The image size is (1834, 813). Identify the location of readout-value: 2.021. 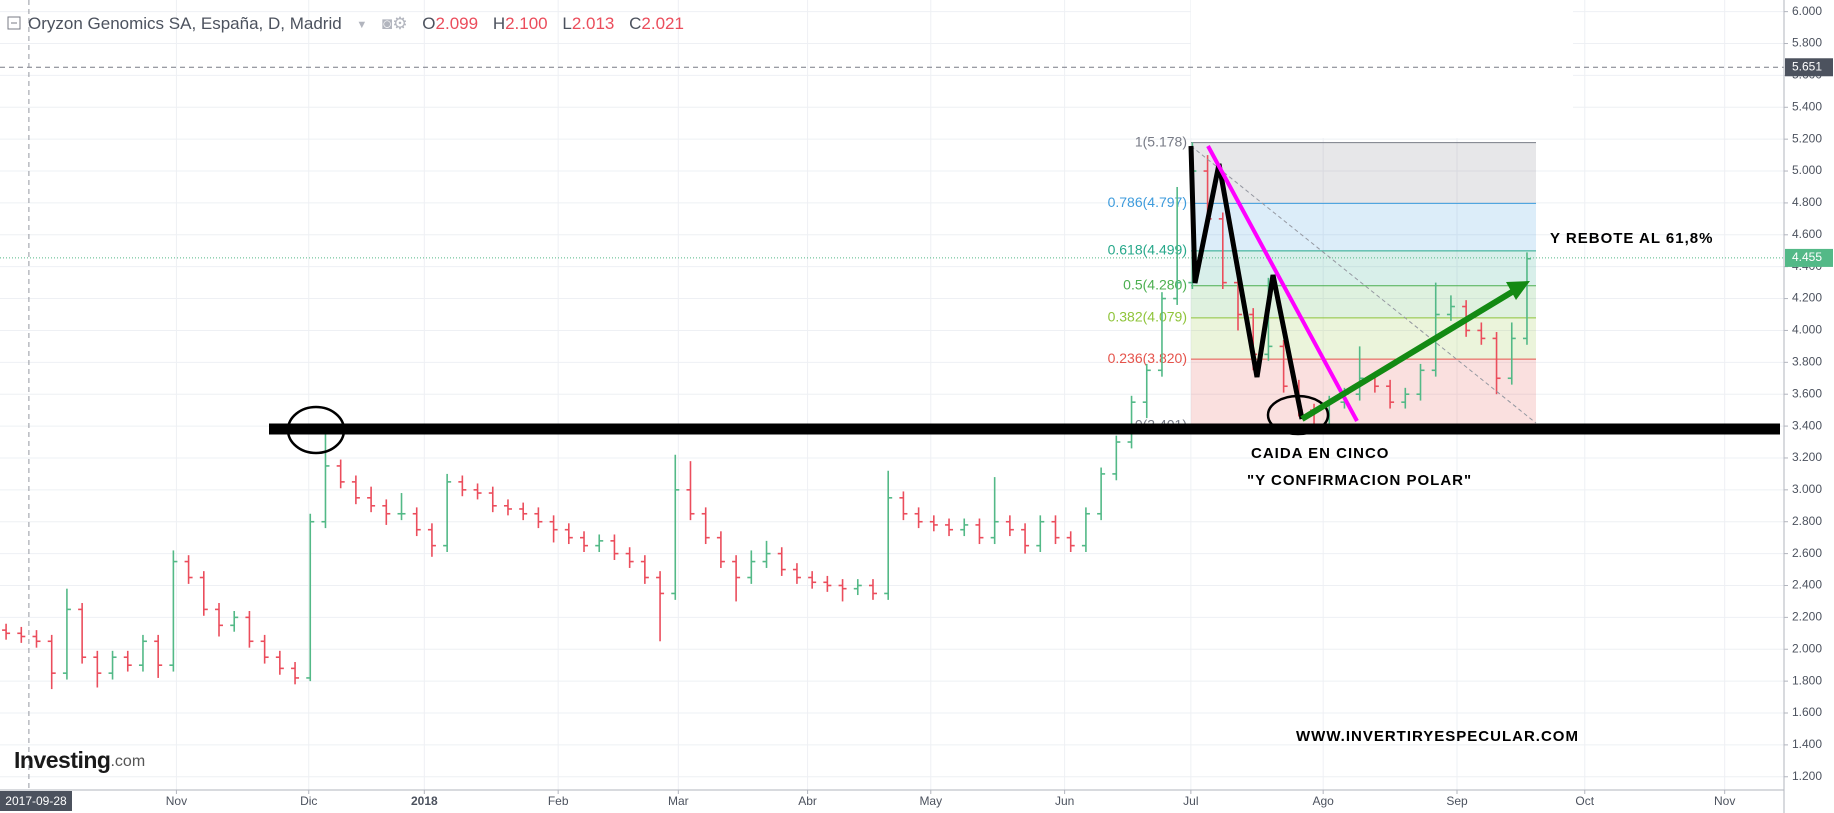
(662, 23).